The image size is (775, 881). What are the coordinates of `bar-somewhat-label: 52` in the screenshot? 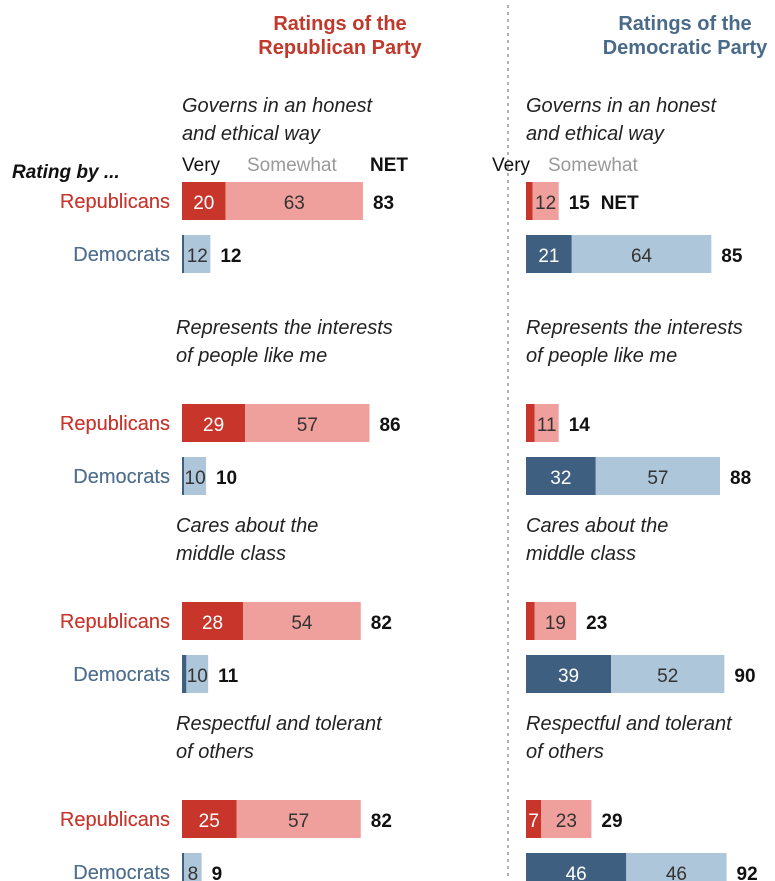 It's located at (667, 676).